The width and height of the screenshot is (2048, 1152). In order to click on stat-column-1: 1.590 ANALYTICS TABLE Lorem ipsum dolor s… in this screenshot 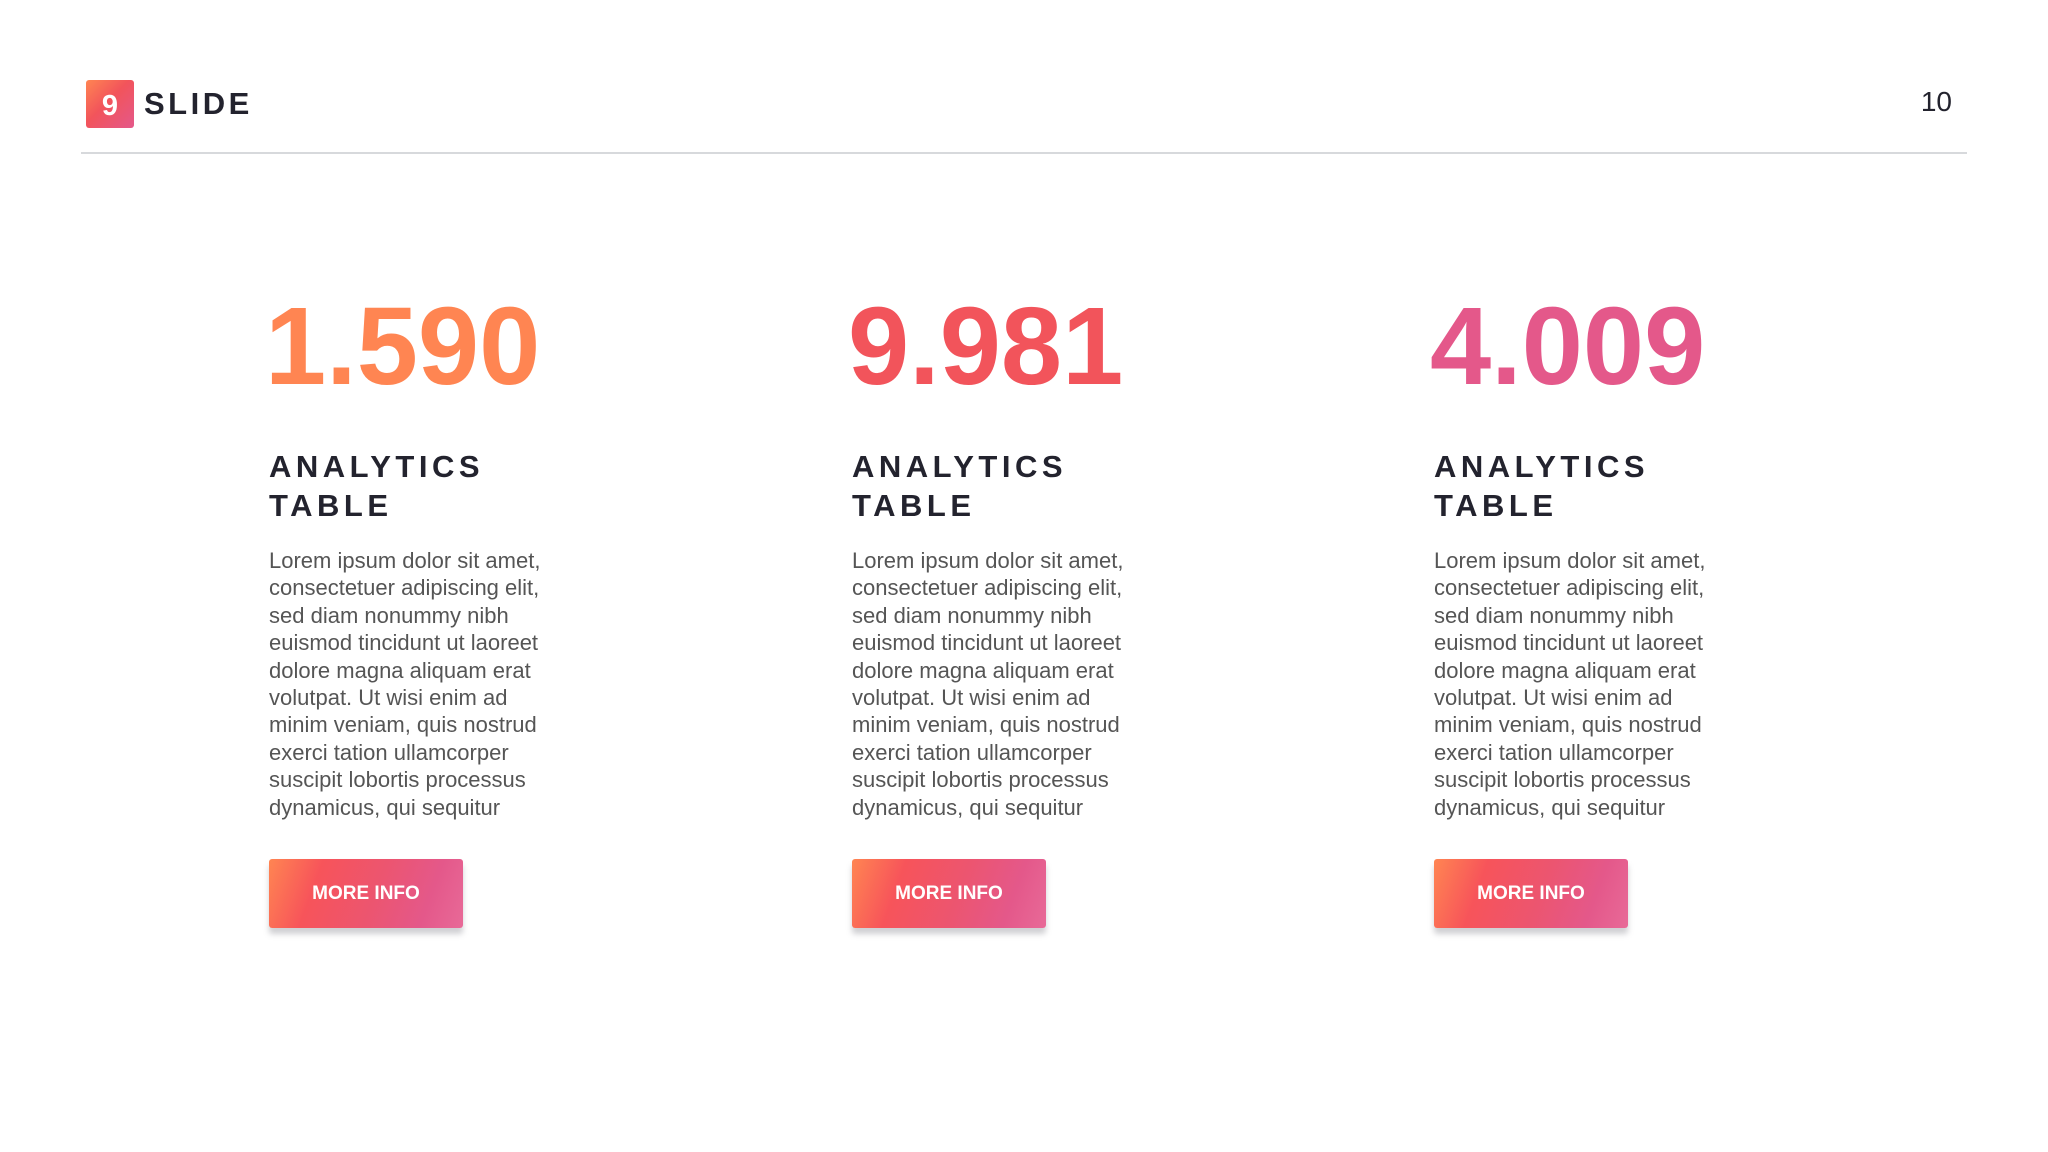, I will do `click(467, 607)`.